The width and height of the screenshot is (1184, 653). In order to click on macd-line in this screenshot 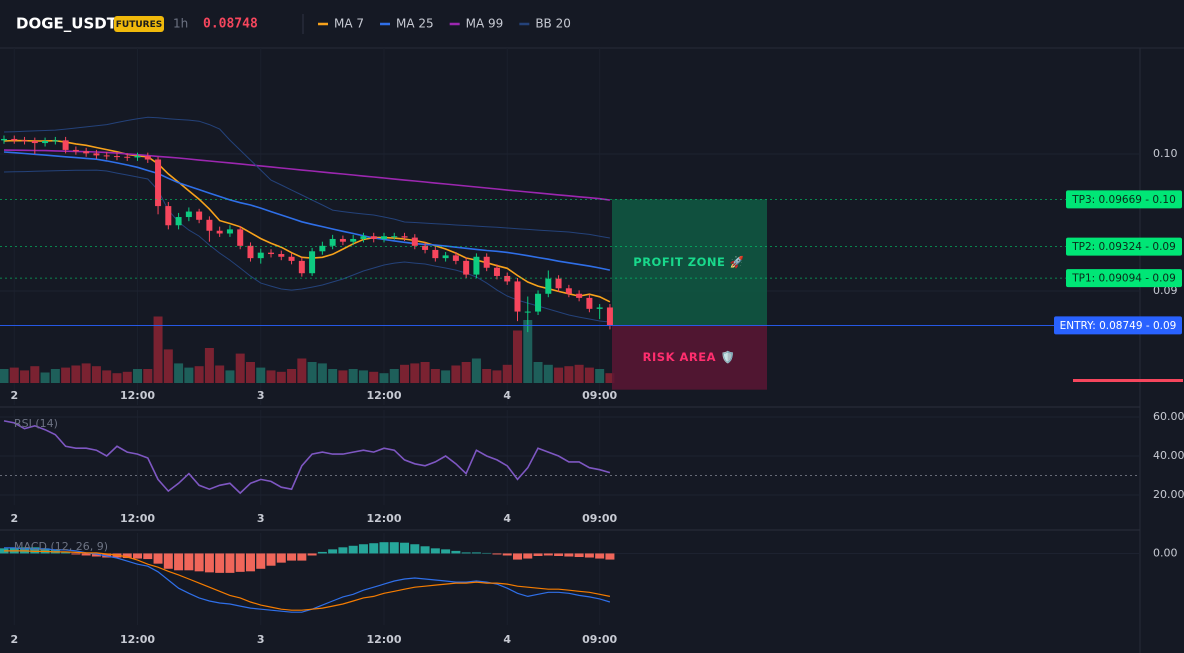, I will do `click(307, 580)`.